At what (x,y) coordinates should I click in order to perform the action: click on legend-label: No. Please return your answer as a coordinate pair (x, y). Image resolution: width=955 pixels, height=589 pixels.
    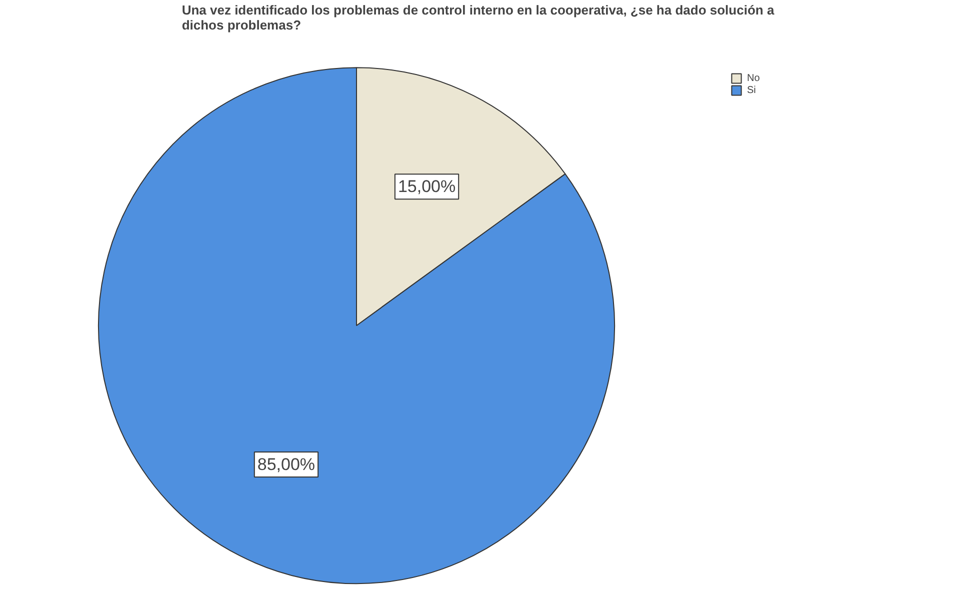
    Looking at the image, I should click on (754, 78).